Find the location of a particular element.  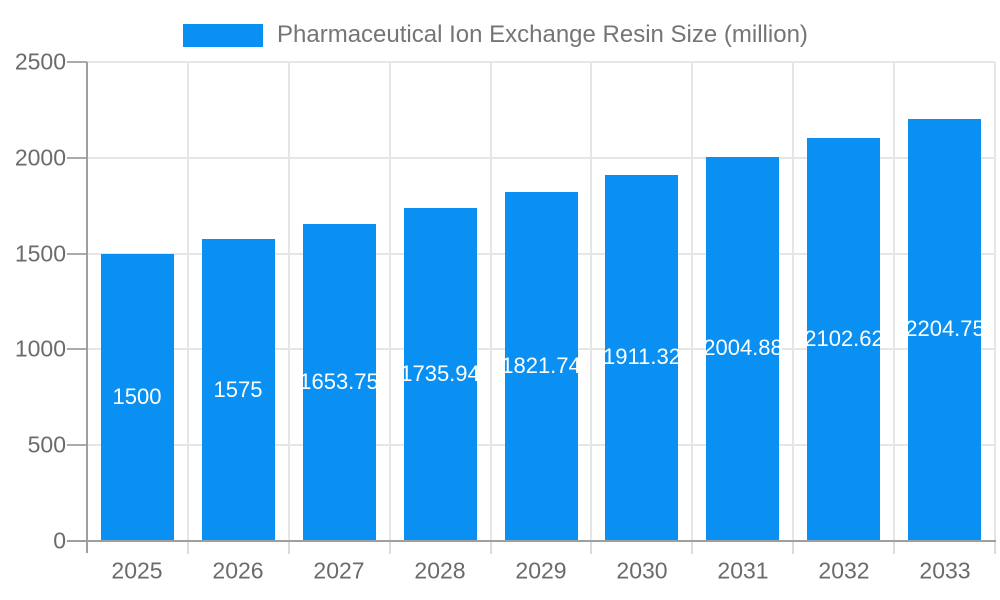

bar-value-label: 2004.88 is located at coordinates (743, 347).